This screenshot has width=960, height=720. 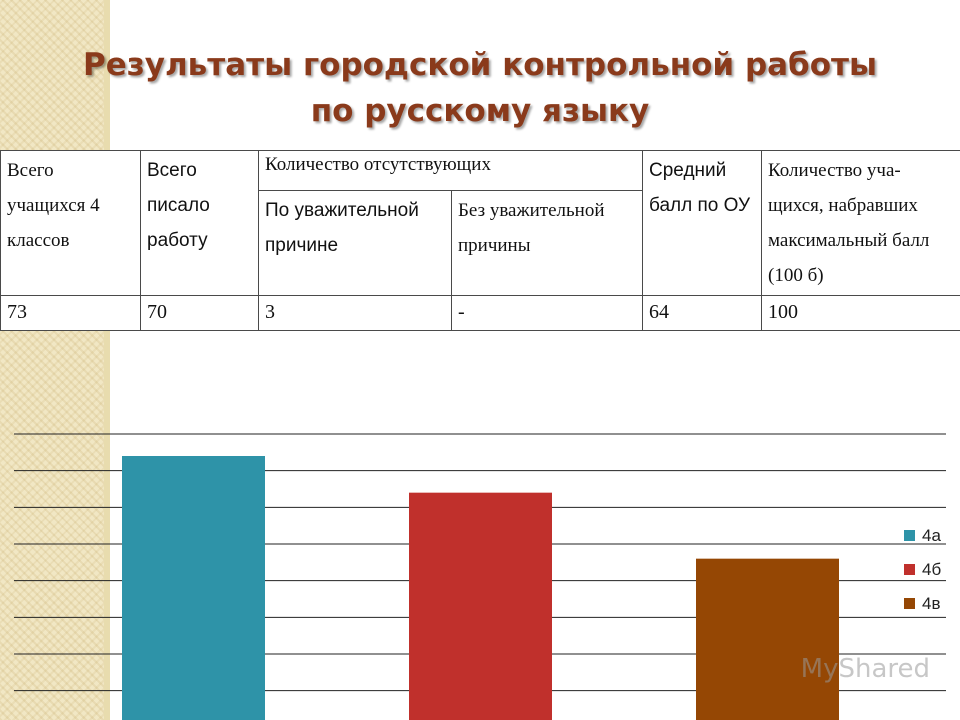 I want to click on header-absent-invalid: Без уважительной причины, so click(x=547, y=243).